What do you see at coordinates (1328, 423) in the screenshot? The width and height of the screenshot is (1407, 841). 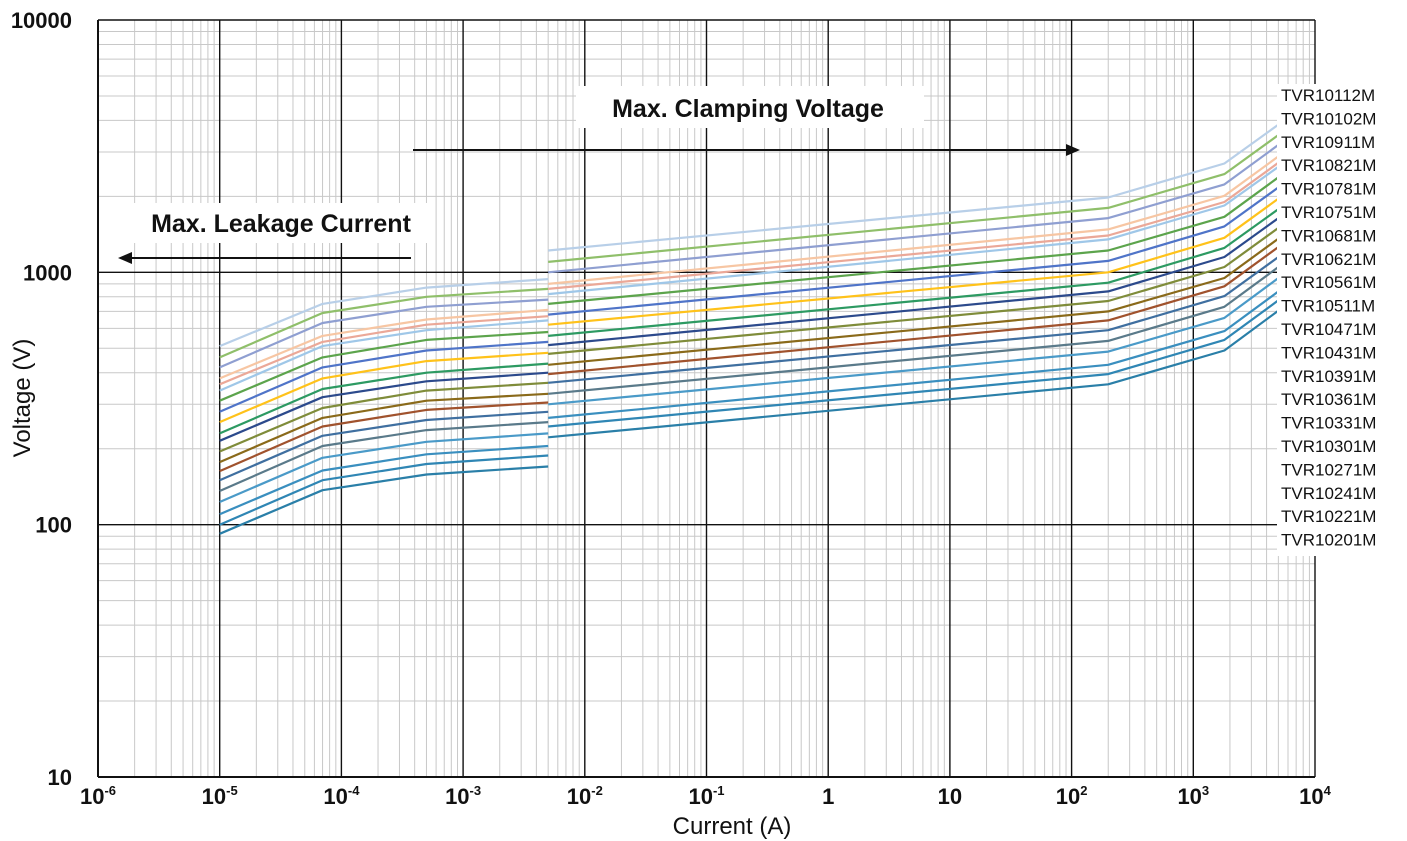 I see `legend-entry: TVR10331M` at bounding box center [1328, 423].